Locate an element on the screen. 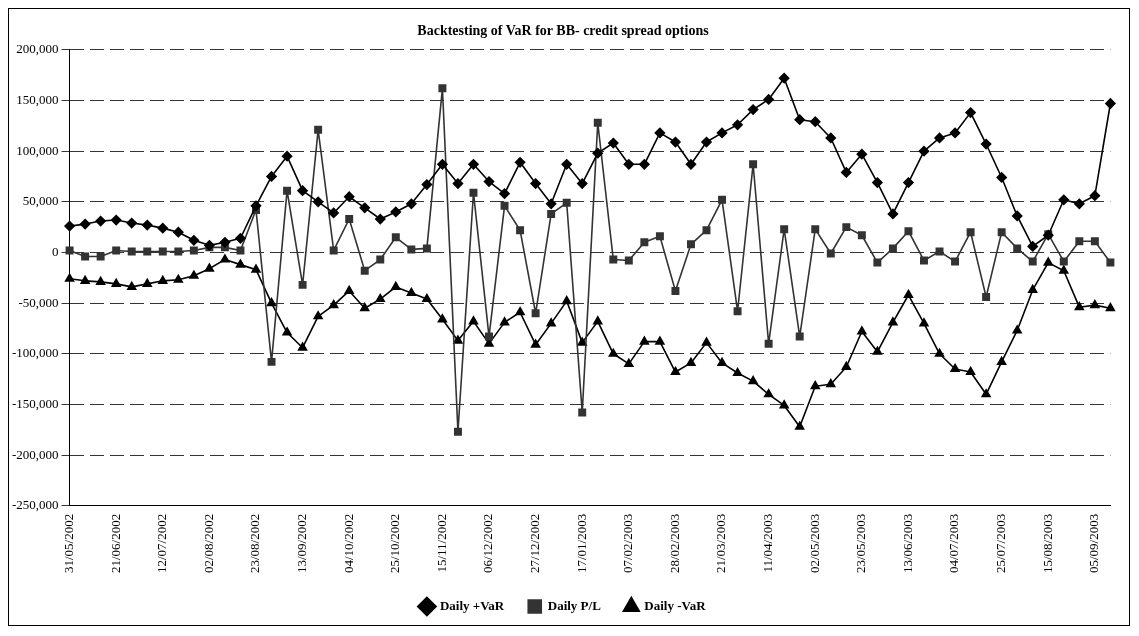  y-tick-label: -250,000 is located at coordinates (35, 505).